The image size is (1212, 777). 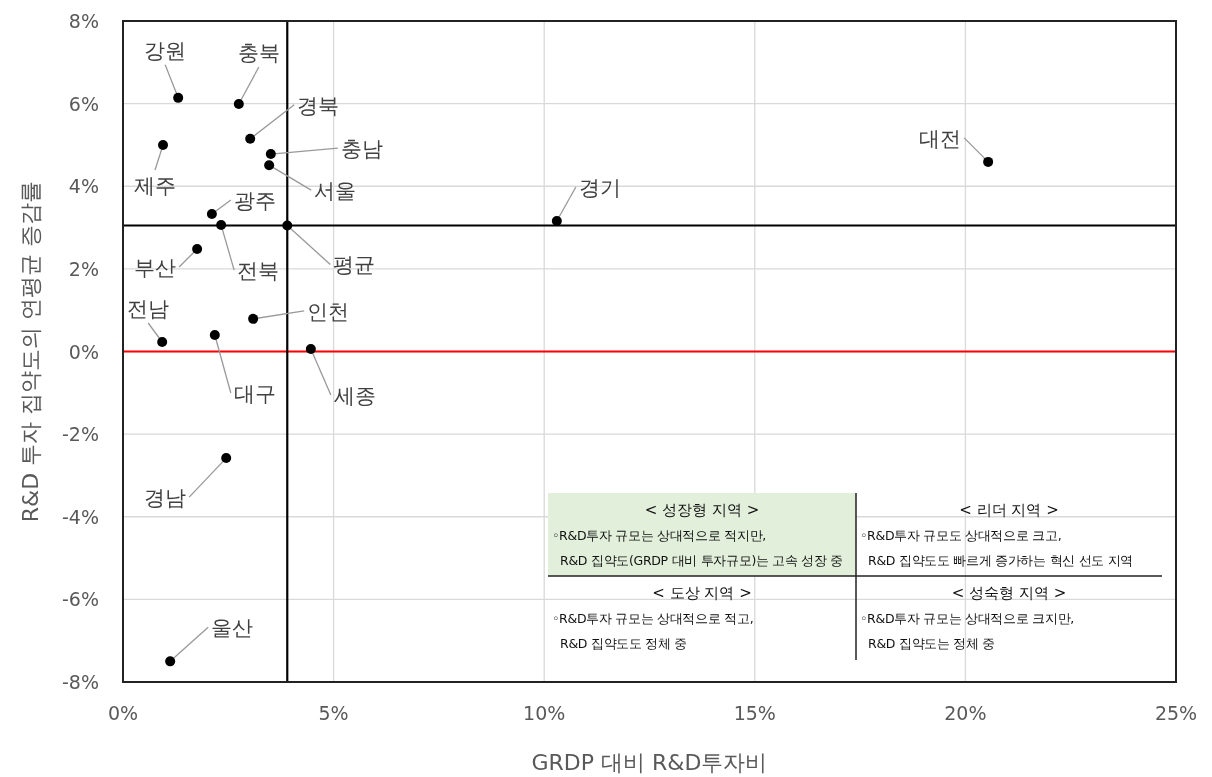 What do you see at coordinates (258, 53) in the screenshot?
I see `annotation: 충북` at bounding box center [258, 53].